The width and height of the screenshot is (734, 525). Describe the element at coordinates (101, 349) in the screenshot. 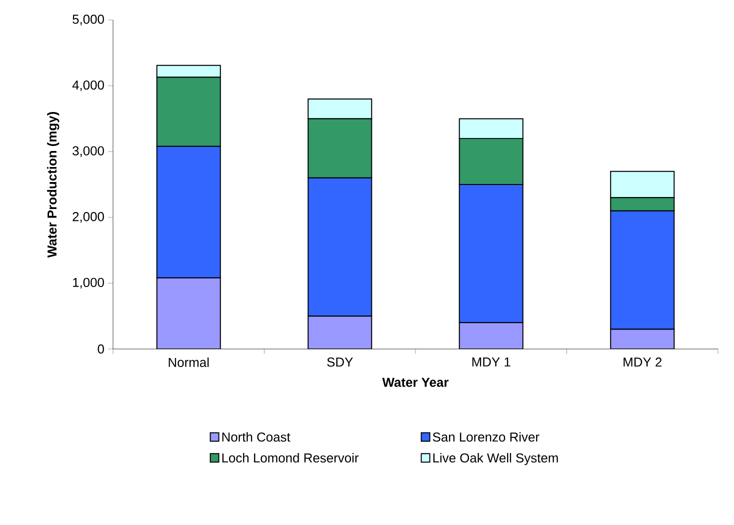

I see `y-tick-label: 0` at that location.